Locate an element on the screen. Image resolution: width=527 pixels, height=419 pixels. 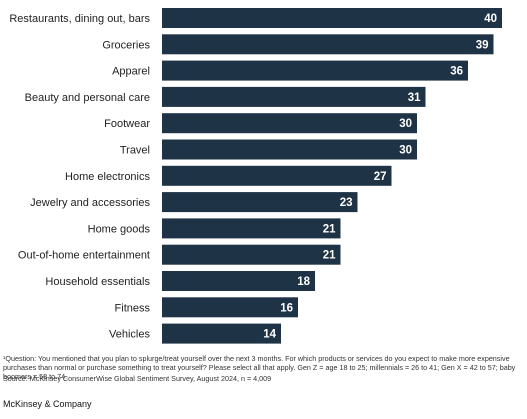
value-label: 16 is located at coordinates (286, 308).